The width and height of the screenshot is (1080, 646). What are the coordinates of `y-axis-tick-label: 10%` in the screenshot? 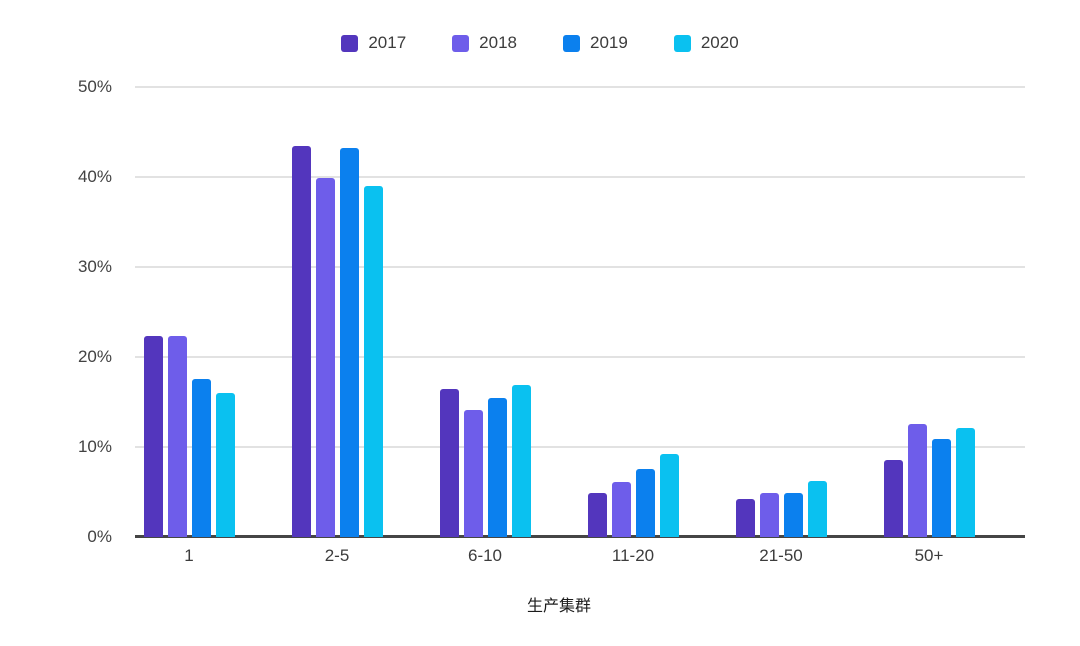 It's located at (94, 446).